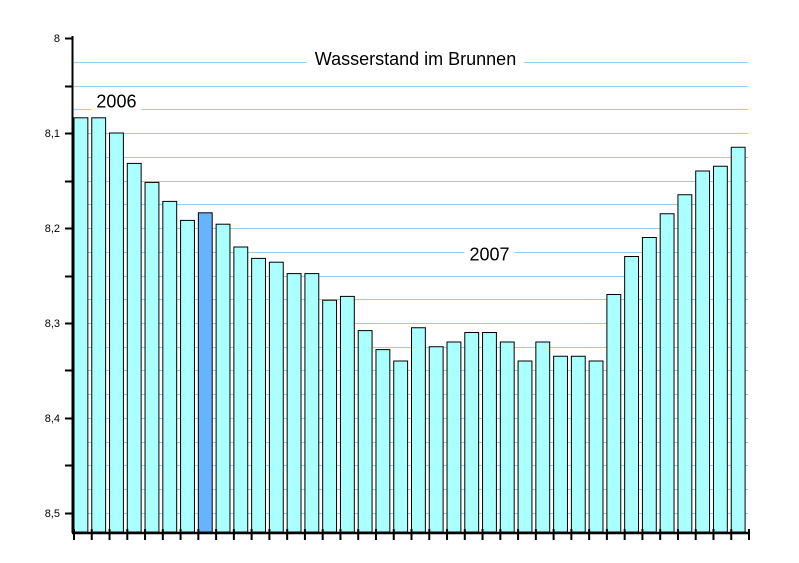  Describe the element at coordinates (52, 276) in the screenshot. I see `tick-labels: 8 8,1 8,2 8,3 8,4 8,5` at that location.